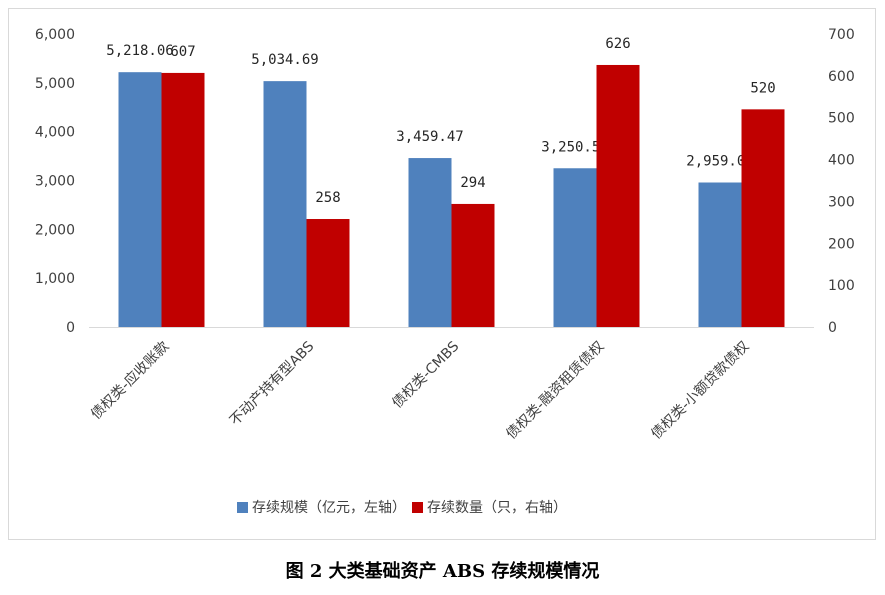 This screenshot has width=885, height=595. Describe the element at coordinates (284, 60) in the screenshot. I see `data-label-scale: 5,034.69` at that location.